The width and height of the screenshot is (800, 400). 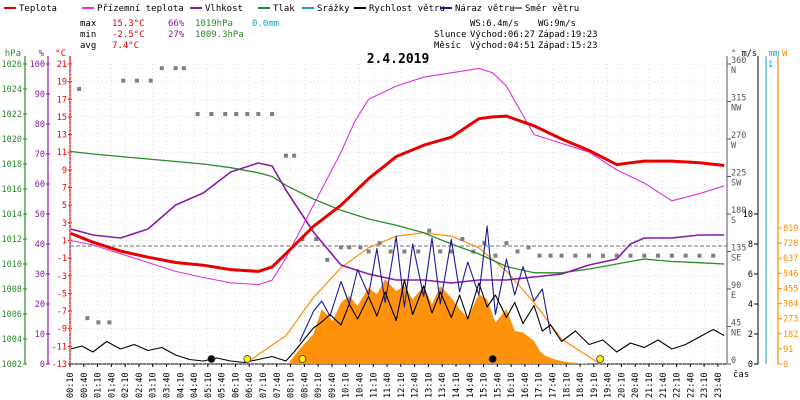 I want to click on axis-dir-tick-label: 135 SE, so click(x=738, y=254).